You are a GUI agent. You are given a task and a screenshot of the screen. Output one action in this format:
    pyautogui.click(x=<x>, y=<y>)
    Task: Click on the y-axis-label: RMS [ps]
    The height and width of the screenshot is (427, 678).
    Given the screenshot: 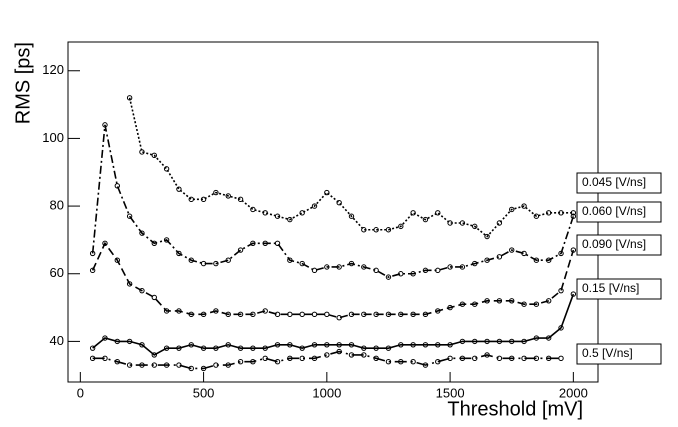 What is the action you would take?
    pyautogui.click(x=23, y=83)
    